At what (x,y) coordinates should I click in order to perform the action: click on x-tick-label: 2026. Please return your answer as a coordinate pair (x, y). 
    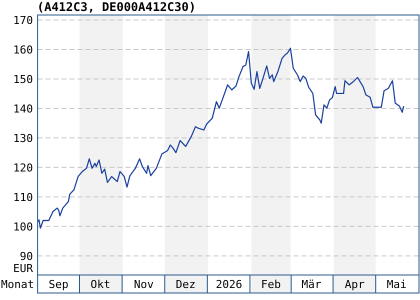
    Looking at the image, I should click on (229, 284).